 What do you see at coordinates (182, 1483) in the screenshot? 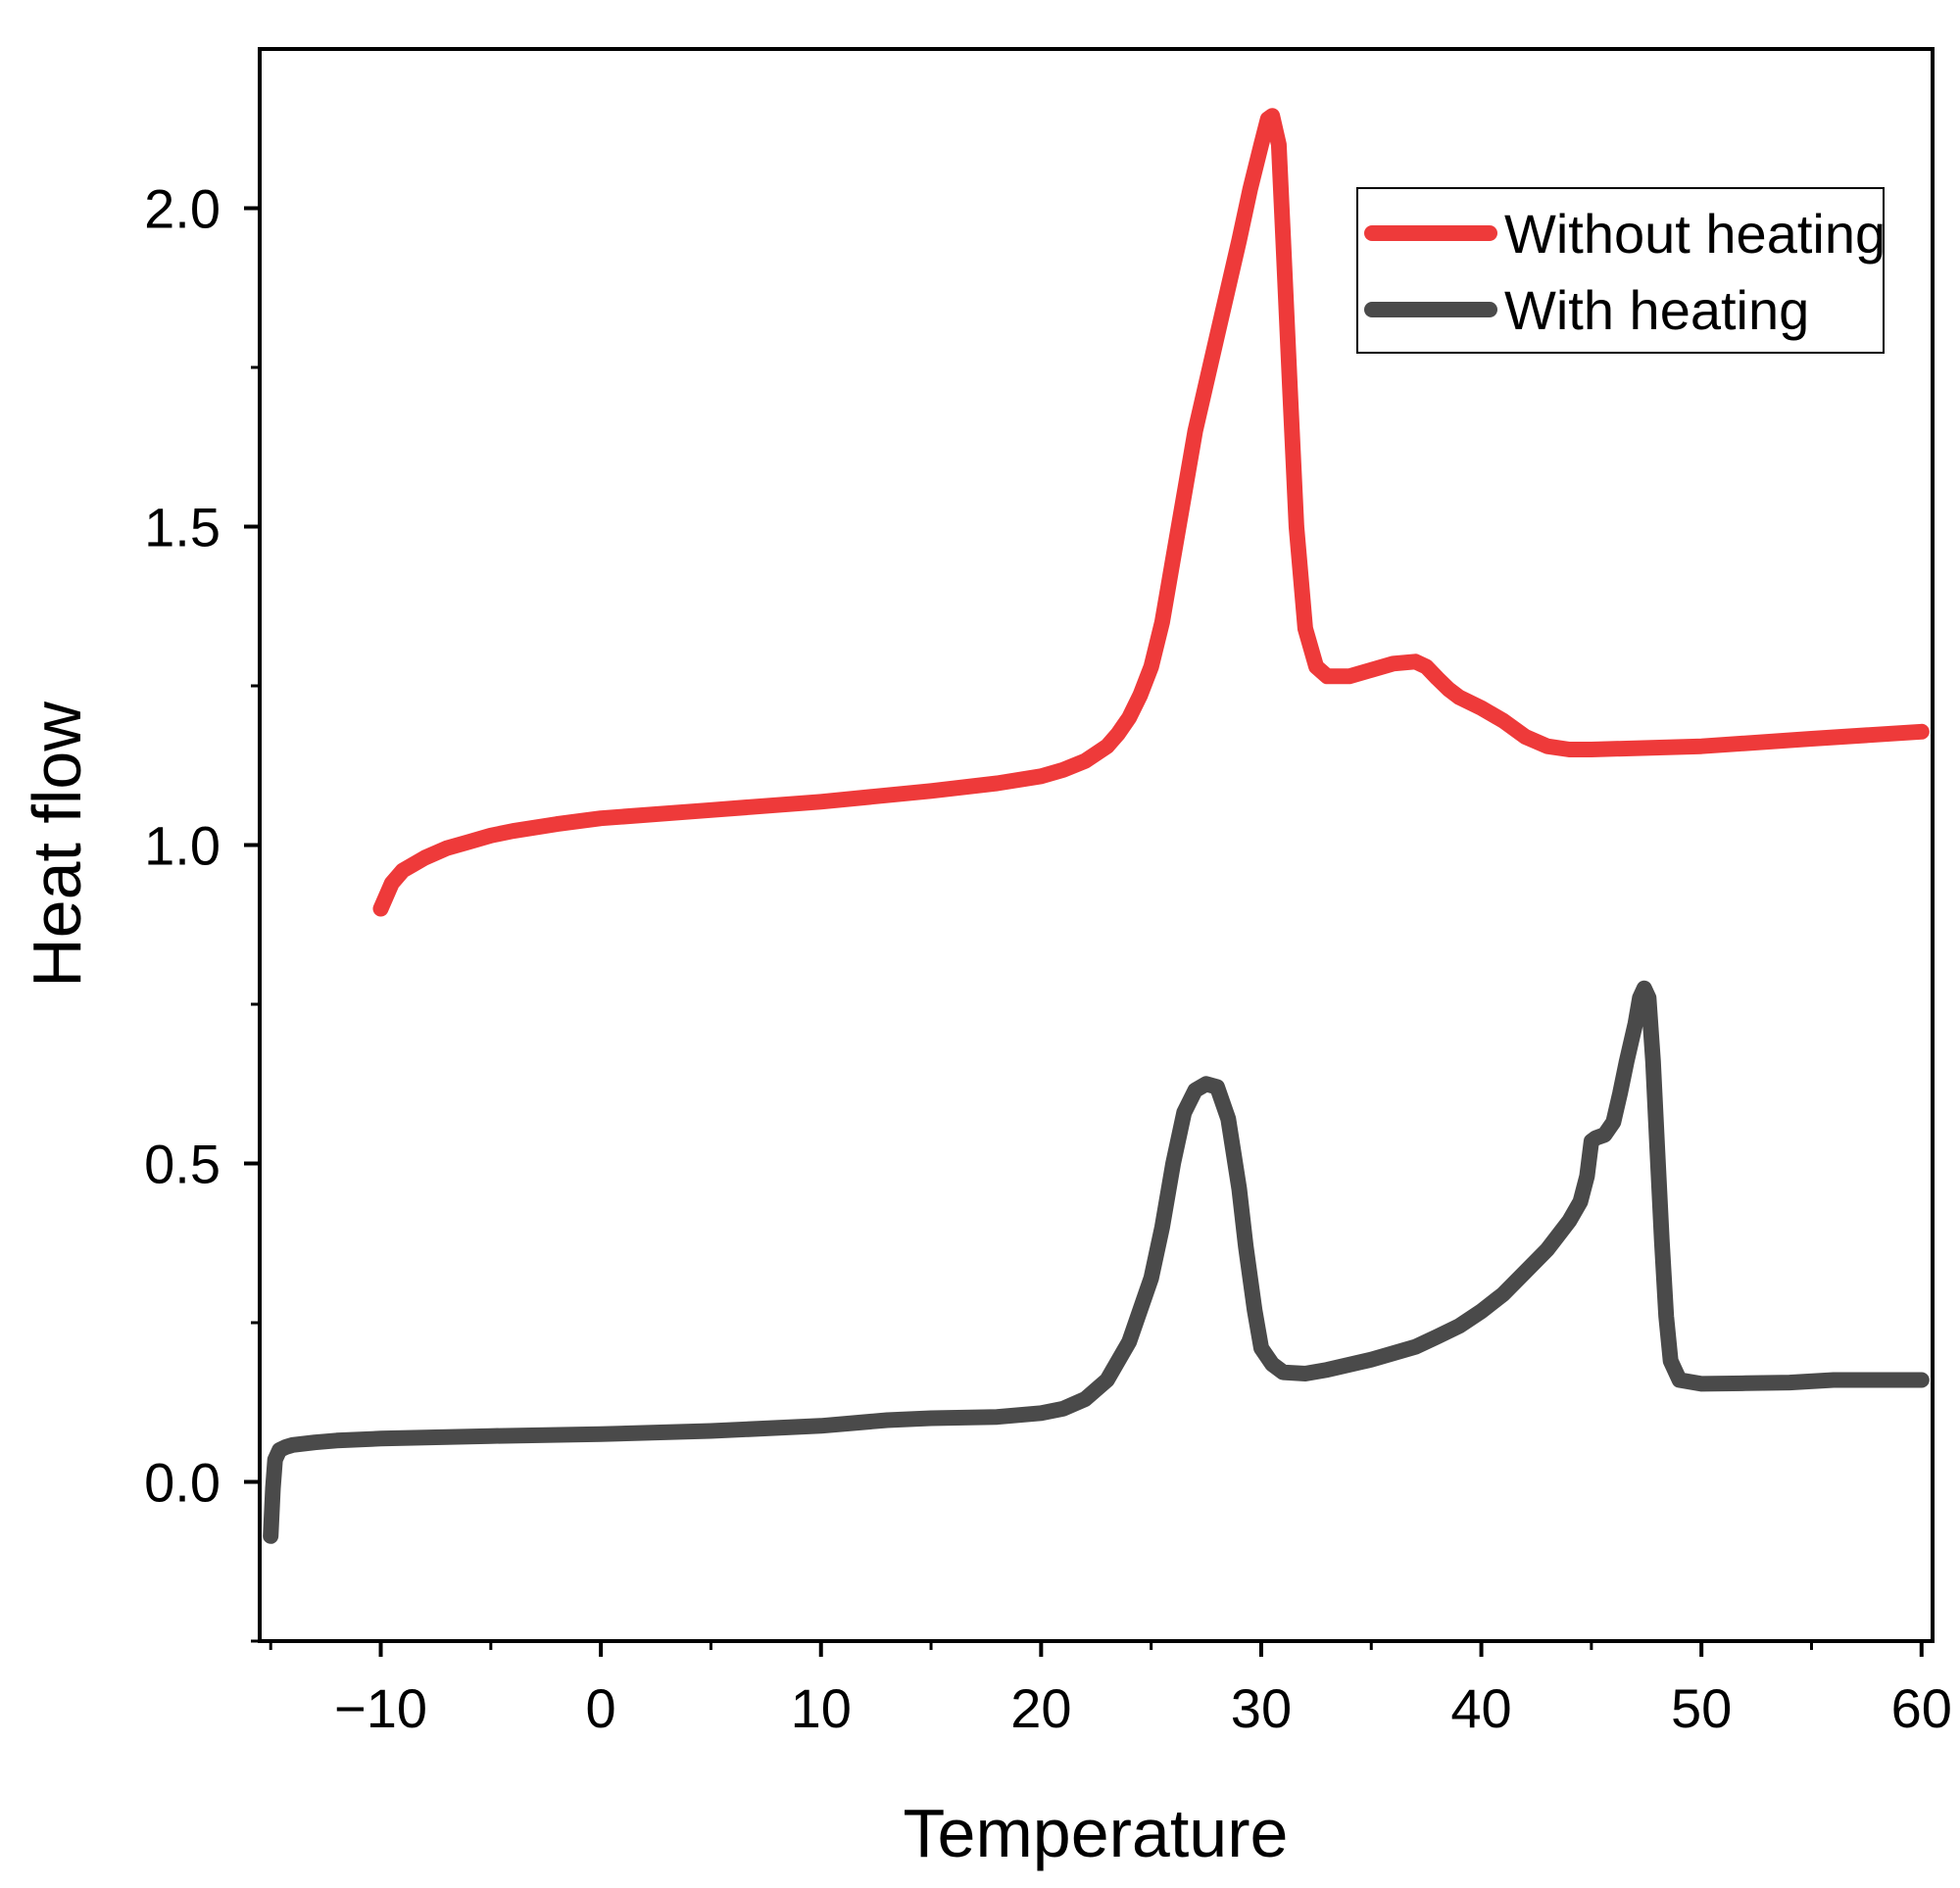
I see `y-tick-label: 0.0` at bounding box center [182, 1483].